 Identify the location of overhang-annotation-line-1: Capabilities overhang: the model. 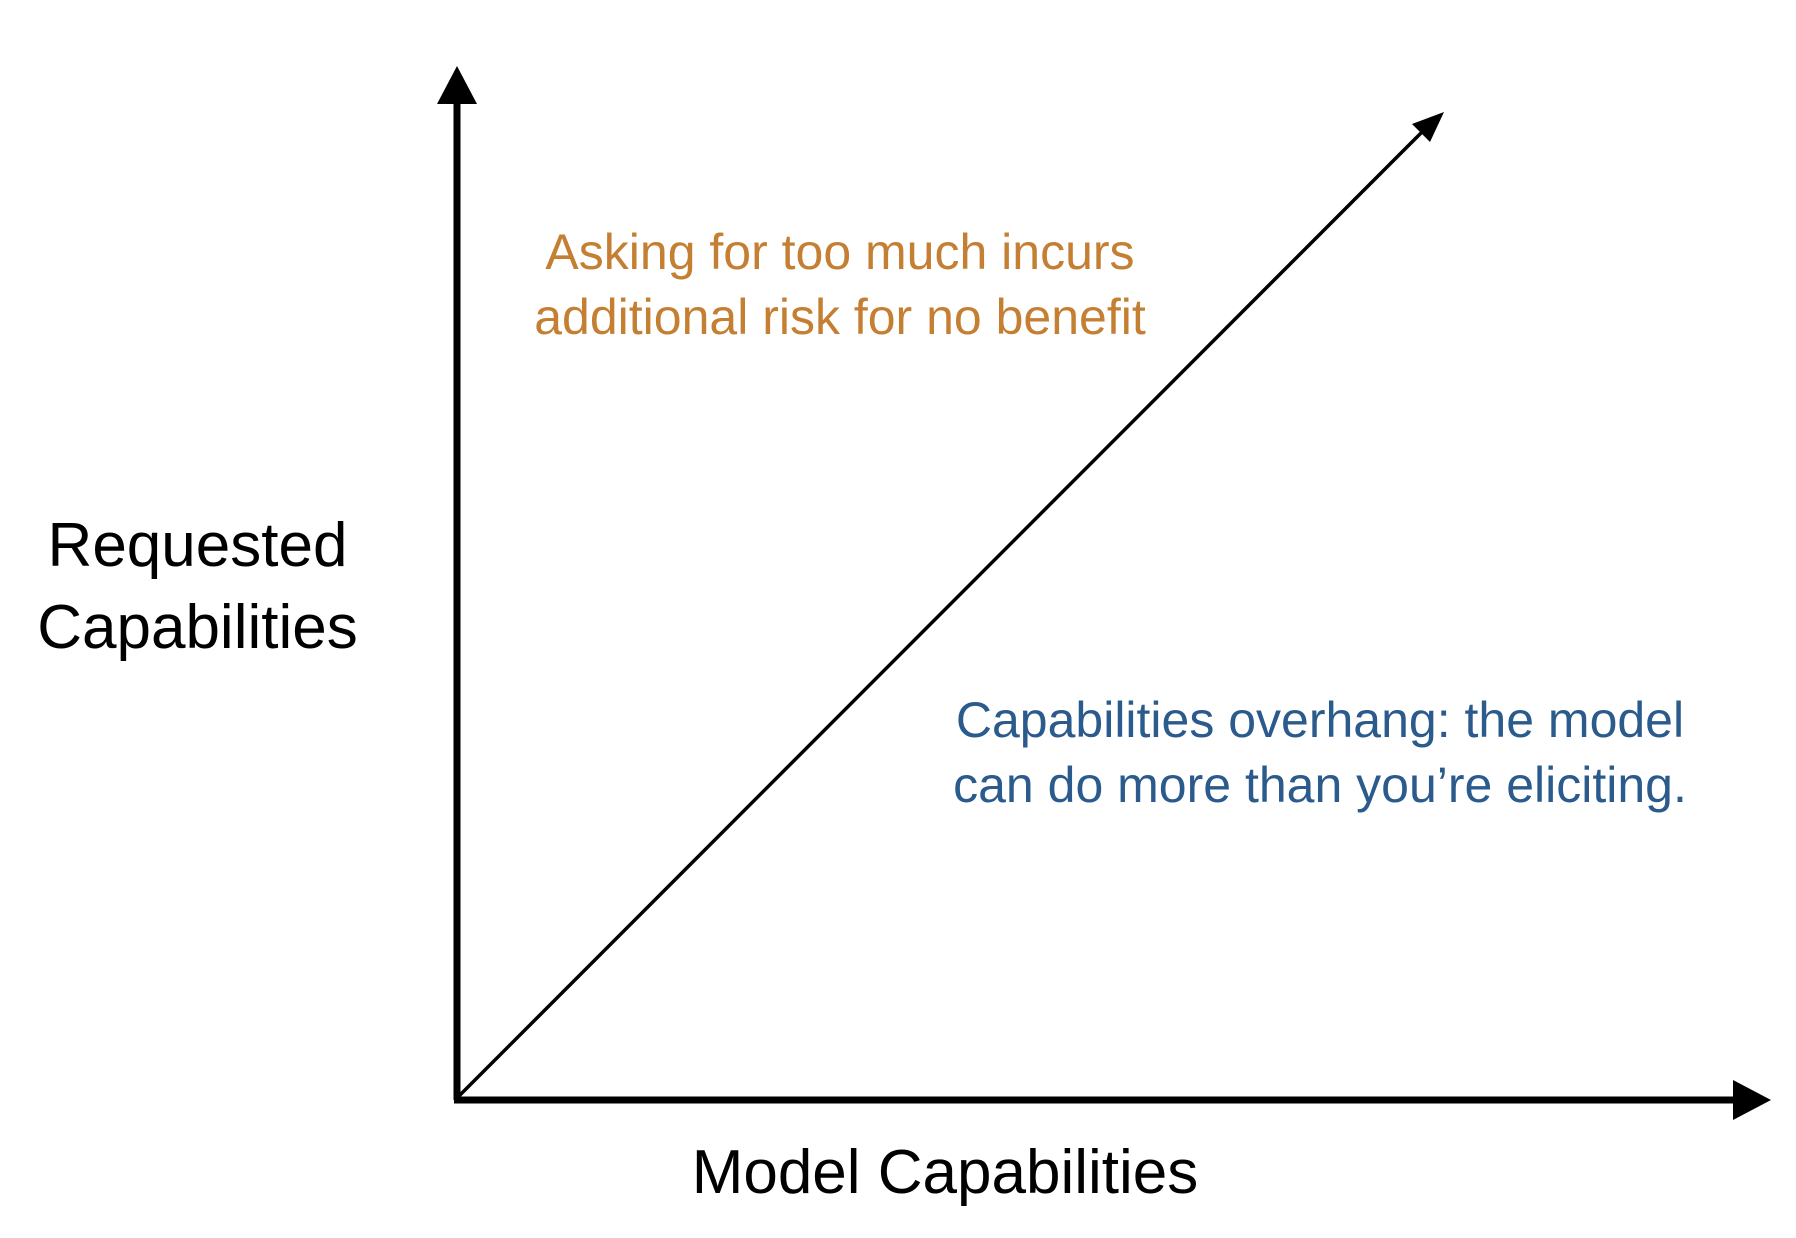
(1320, 720).